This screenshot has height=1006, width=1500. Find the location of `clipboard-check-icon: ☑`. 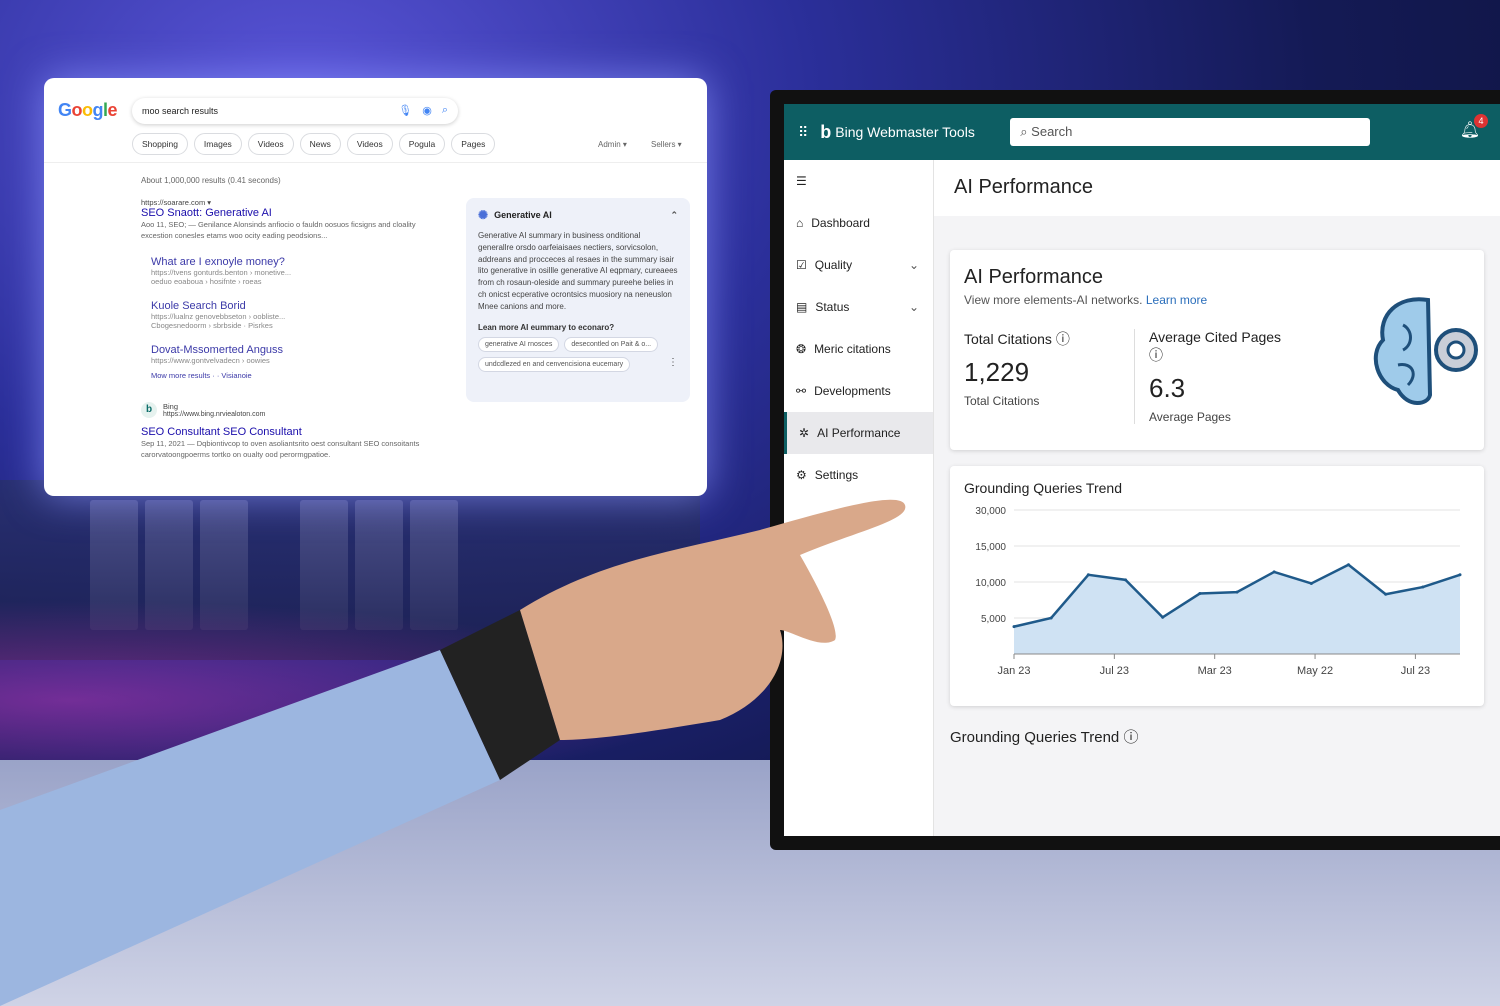

clipboard-check-icon: ☑ is located at coordinates (801, 265).